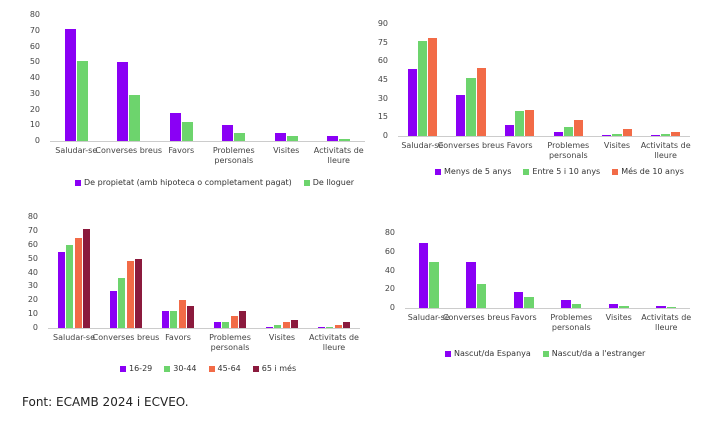 The height and width of the screenshot is (427, 726). What do you see at coordinates (229, 368) in the screenshot?
I see `legend-label: 45-64` at bounding box center [229, 368].